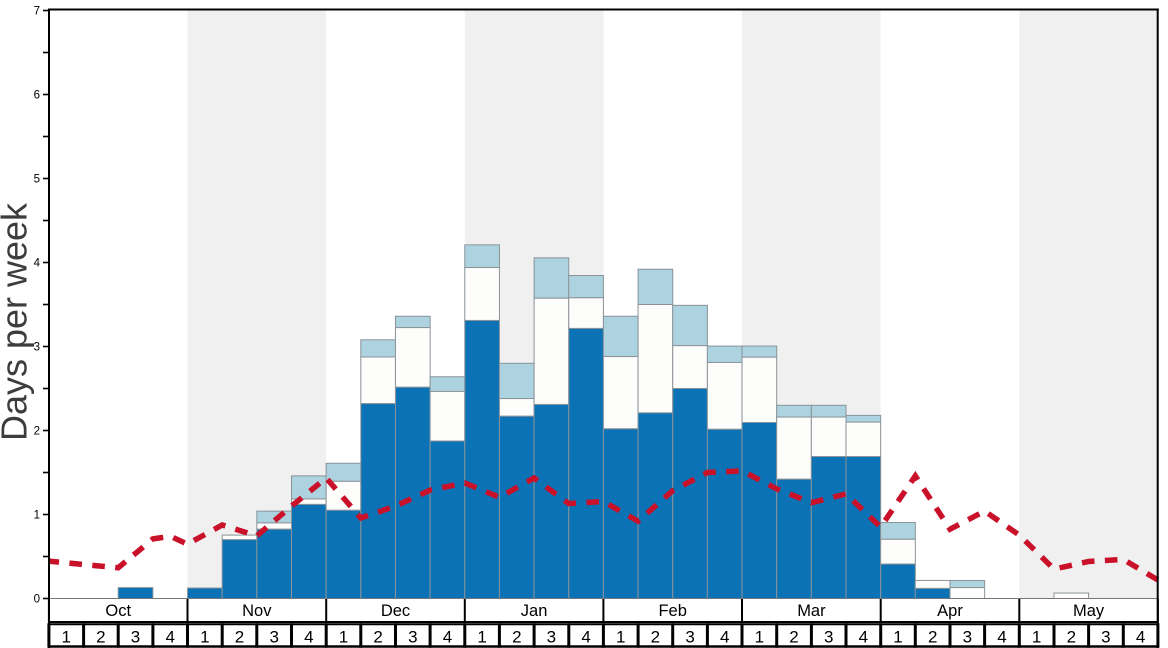 This screenshot has width=1168, height=648. What do you see at coordinates (395, 611) in the screenshot?
I see `svg-text: Dec` at bounding box center [395, 611].